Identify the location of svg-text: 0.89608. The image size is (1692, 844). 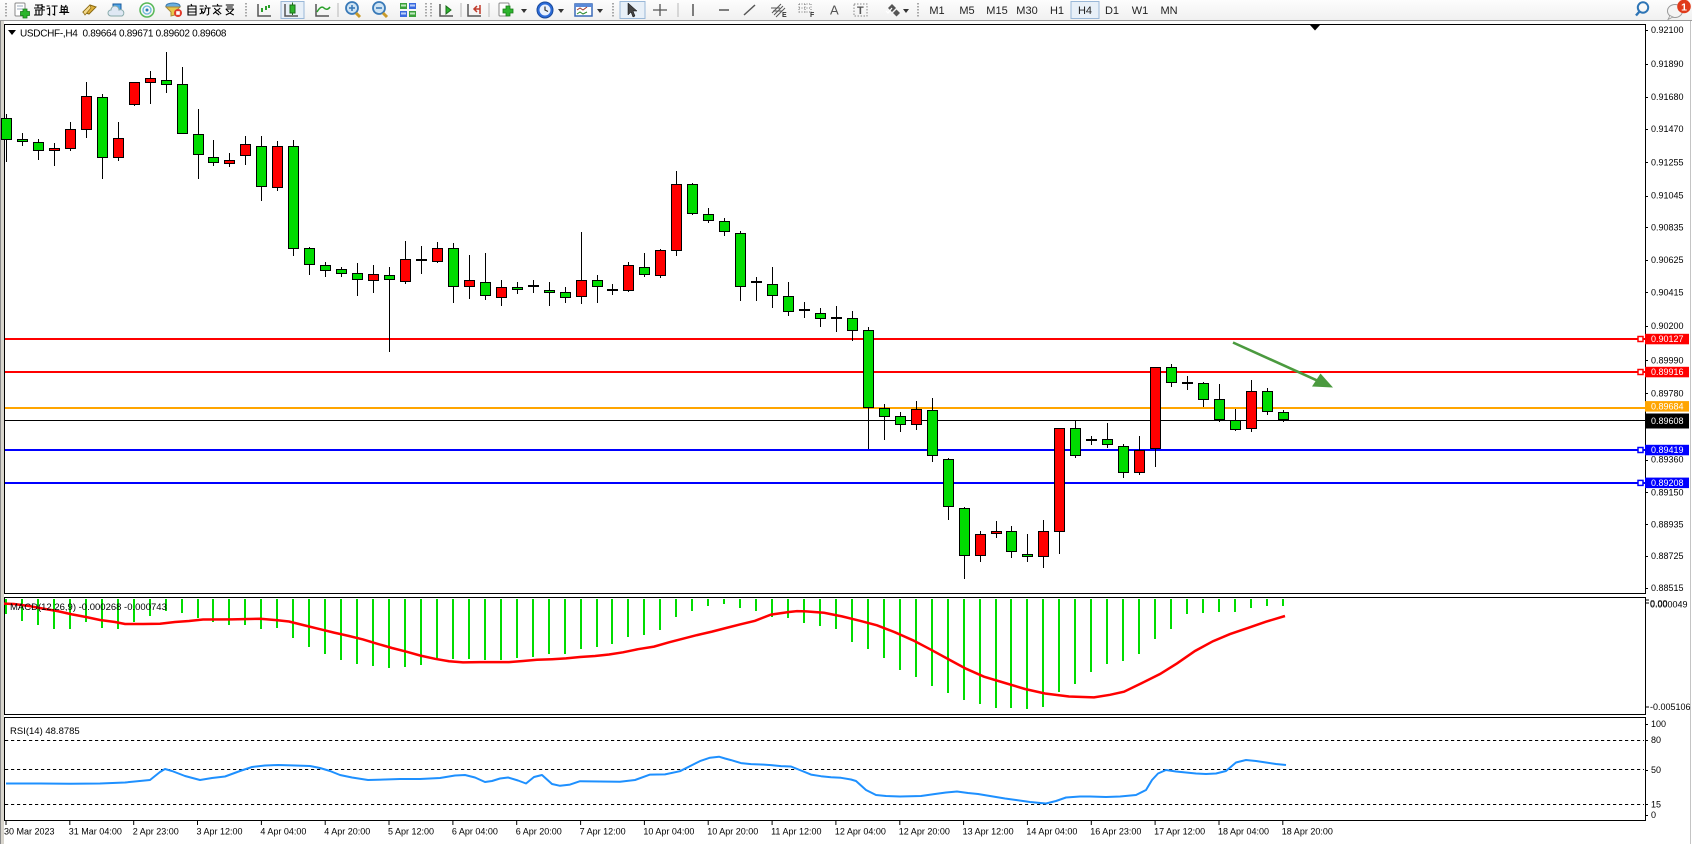
(1667, 421).